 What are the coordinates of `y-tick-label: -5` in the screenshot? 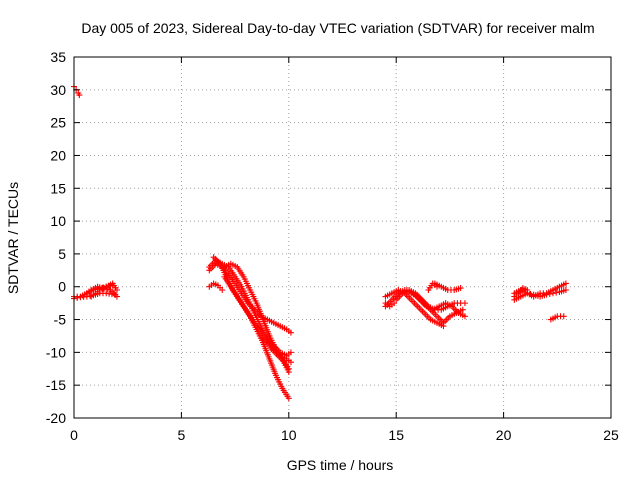 It's located at (60, 320).